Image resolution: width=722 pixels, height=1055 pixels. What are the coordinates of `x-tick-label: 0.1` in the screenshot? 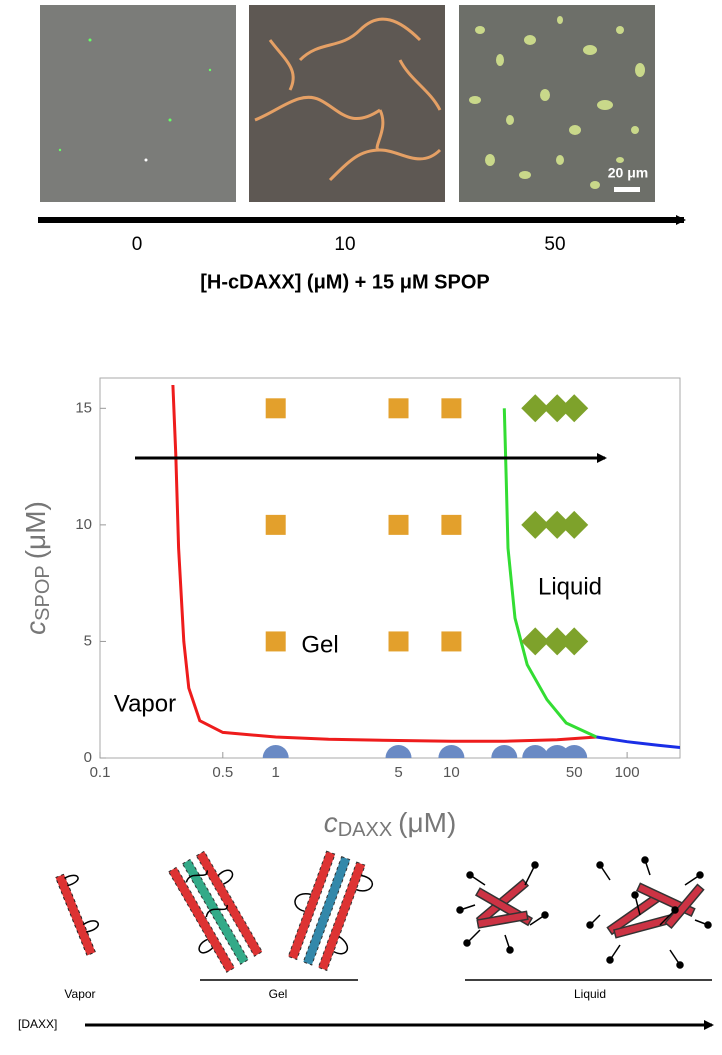 It's located at (100, 772).